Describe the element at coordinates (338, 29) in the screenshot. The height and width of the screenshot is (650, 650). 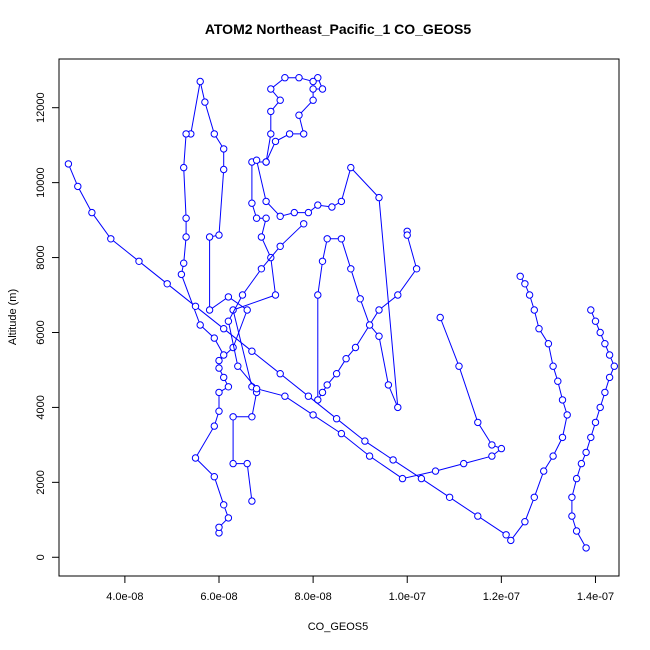
I see `chart-title: ATOM2 Northeast_Pacific_1 CO_GEOS5` at that location.